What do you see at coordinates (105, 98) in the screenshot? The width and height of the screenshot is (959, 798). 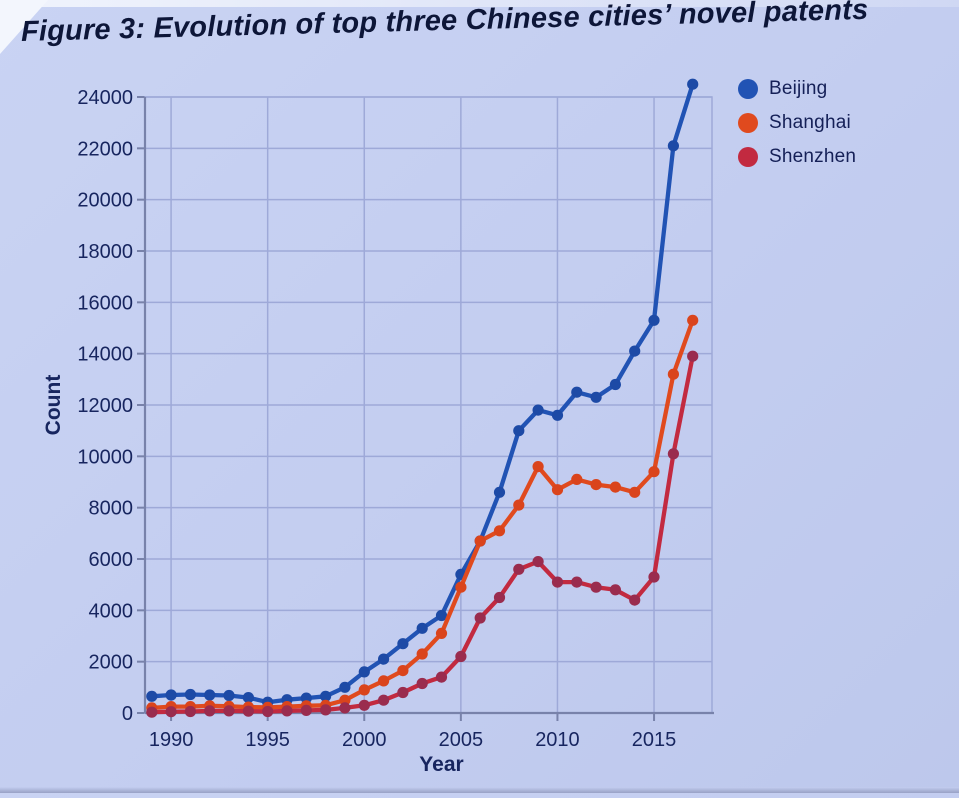 I see `y-tick-label: 24000` at bounding box center [105, 98].